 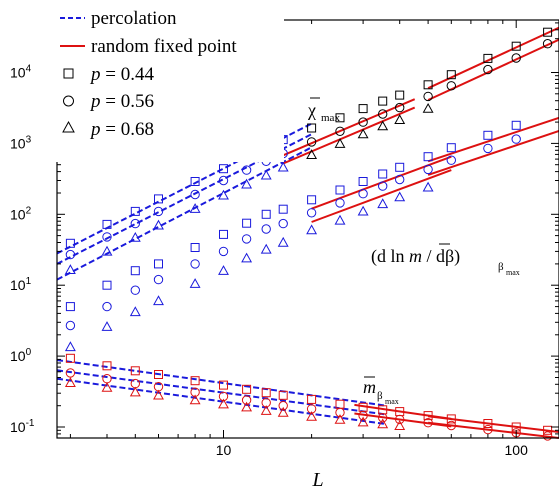 I want to click on m-symbol: m, so click(x=369, y=387).